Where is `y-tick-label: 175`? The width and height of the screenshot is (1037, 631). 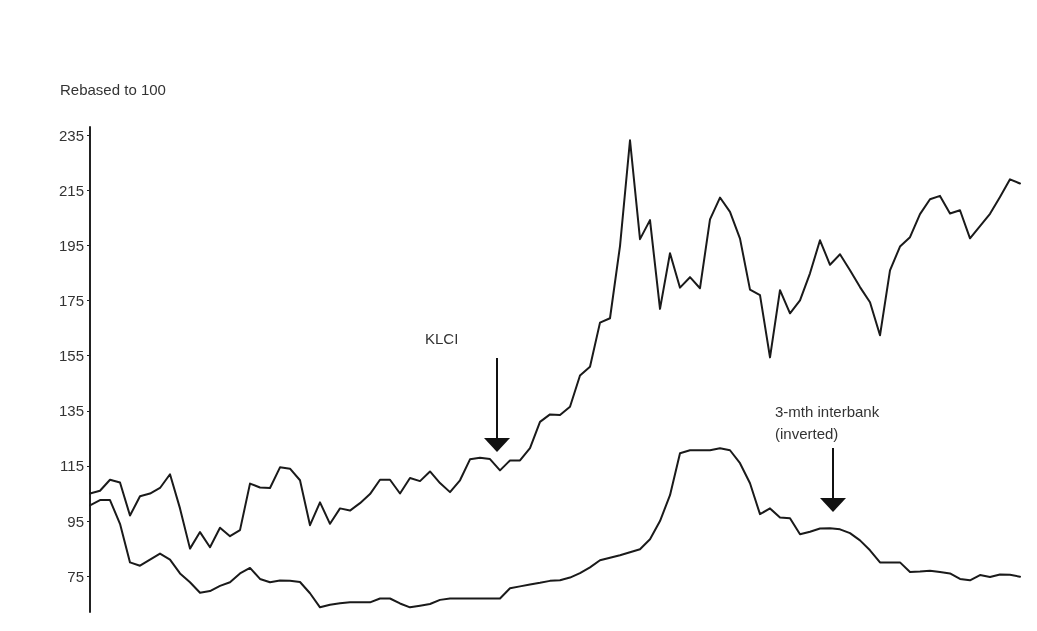
y-tick-label: 175 is located at coordinates (71, 301).